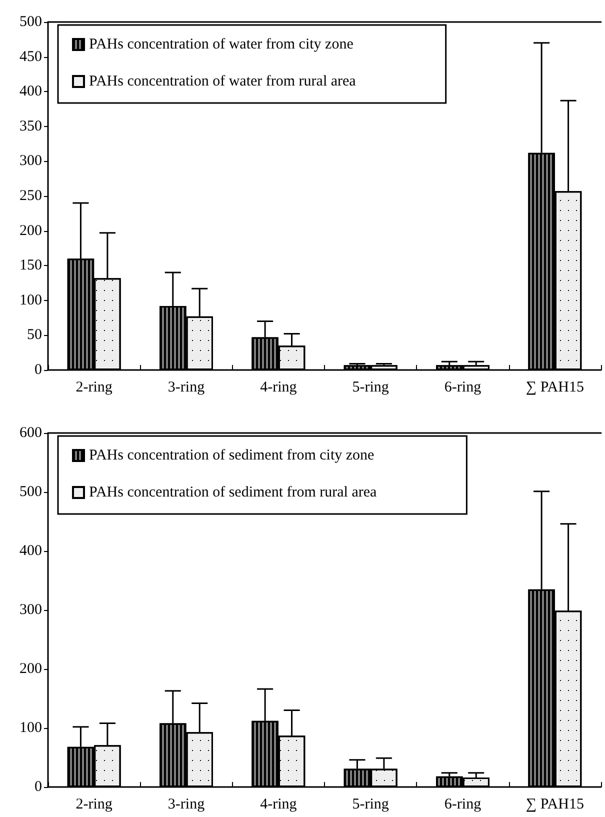  What do you see at coordinates (221, 44) in the screenshot?
I see `legend-label: PAHs concentration of water from city zone` at bounding box center [221, 44].